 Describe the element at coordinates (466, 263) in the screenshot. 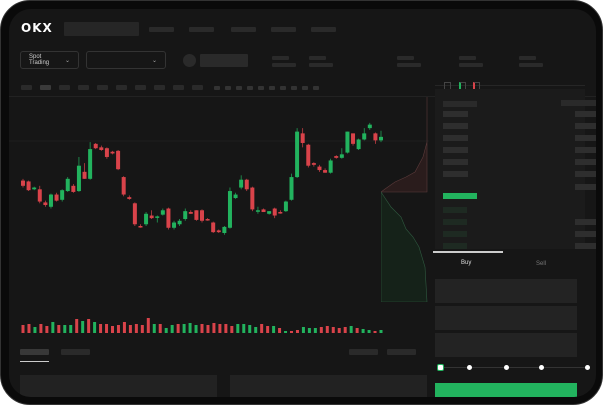

I see `buy-tab: Buy` at that location.